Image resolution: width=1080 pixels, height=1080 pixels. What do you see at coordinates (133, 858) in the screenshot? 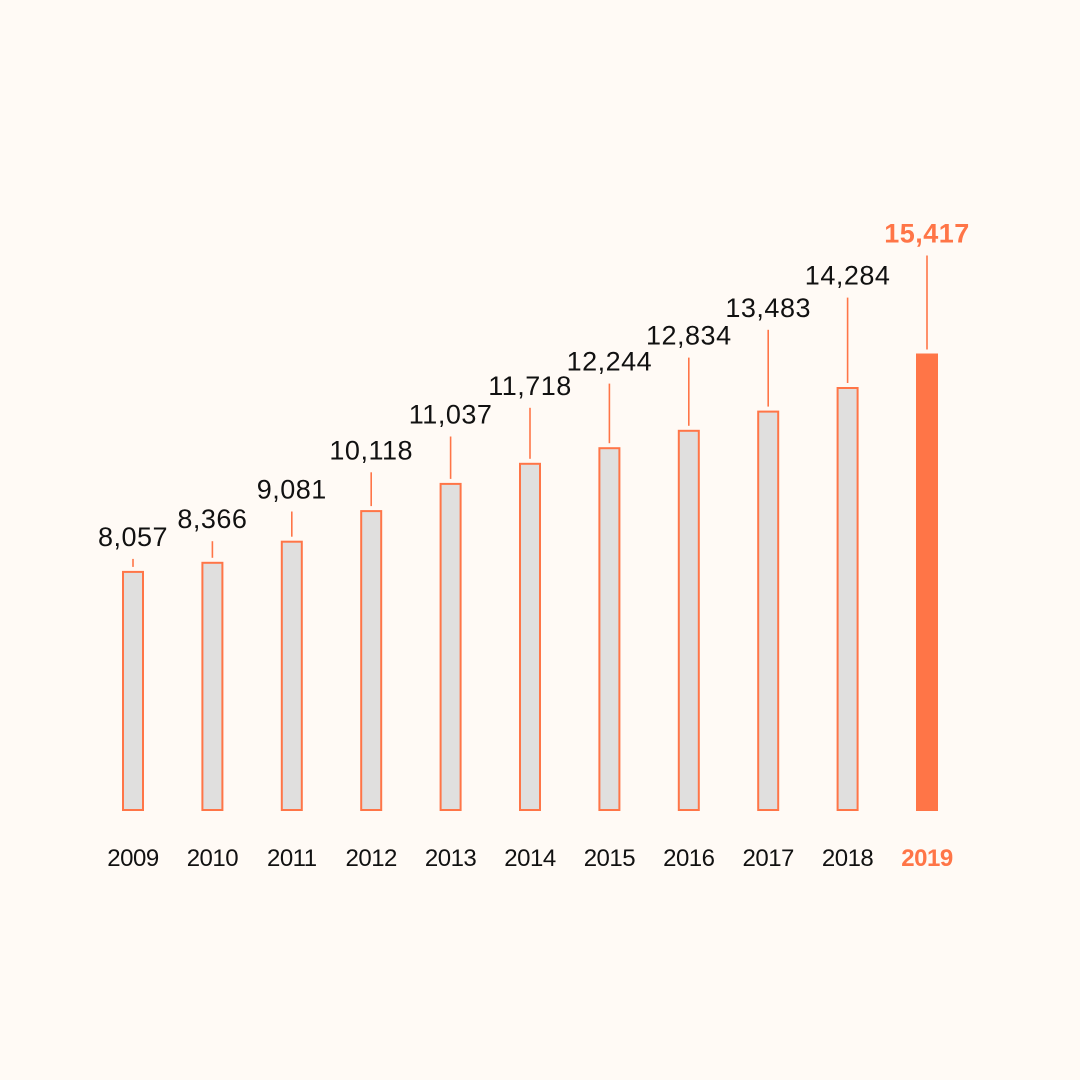
I see `year-label-2009: 2009` at bounding box center [133, 858].